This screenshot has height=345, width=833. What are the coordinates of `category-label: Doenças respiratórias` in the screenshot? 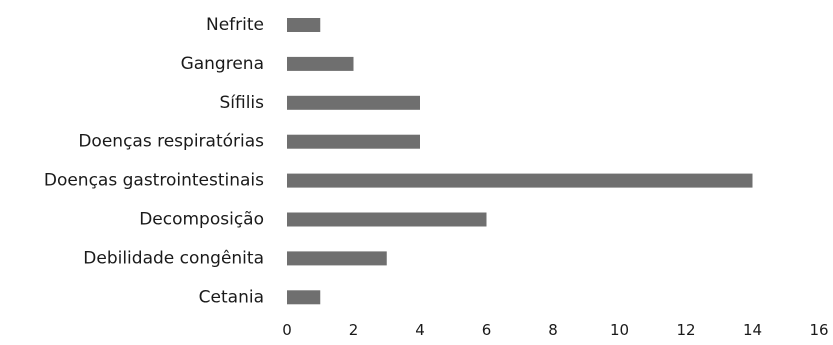 It's located at (171, 142).